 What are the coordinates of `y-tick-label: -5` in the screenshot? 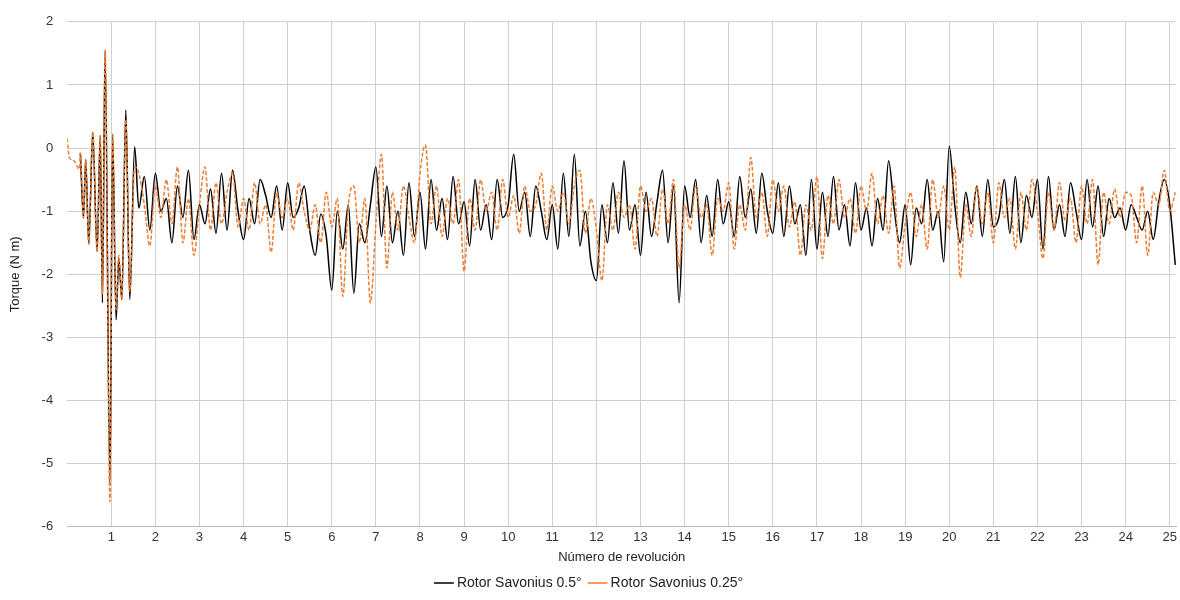 It's located at (47, 463).